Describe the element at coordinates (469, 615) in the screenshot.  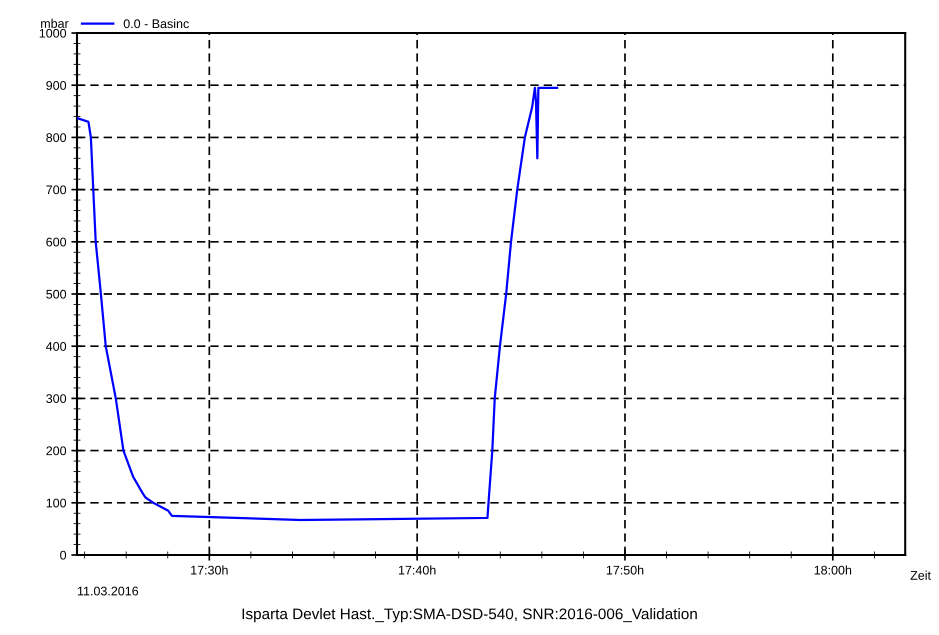
I see `text: Isparta Devlet Hast._Typ:SMA-DSD-540, SNR:2016-006_Validation` at that location.